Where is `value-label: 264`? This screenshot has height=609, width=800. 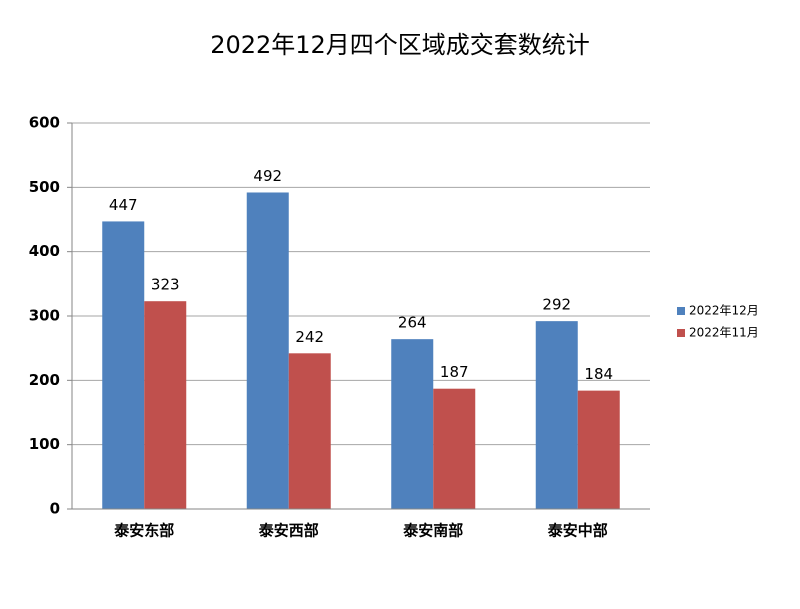
value-label: 264 is located at coordinates (412, 323).